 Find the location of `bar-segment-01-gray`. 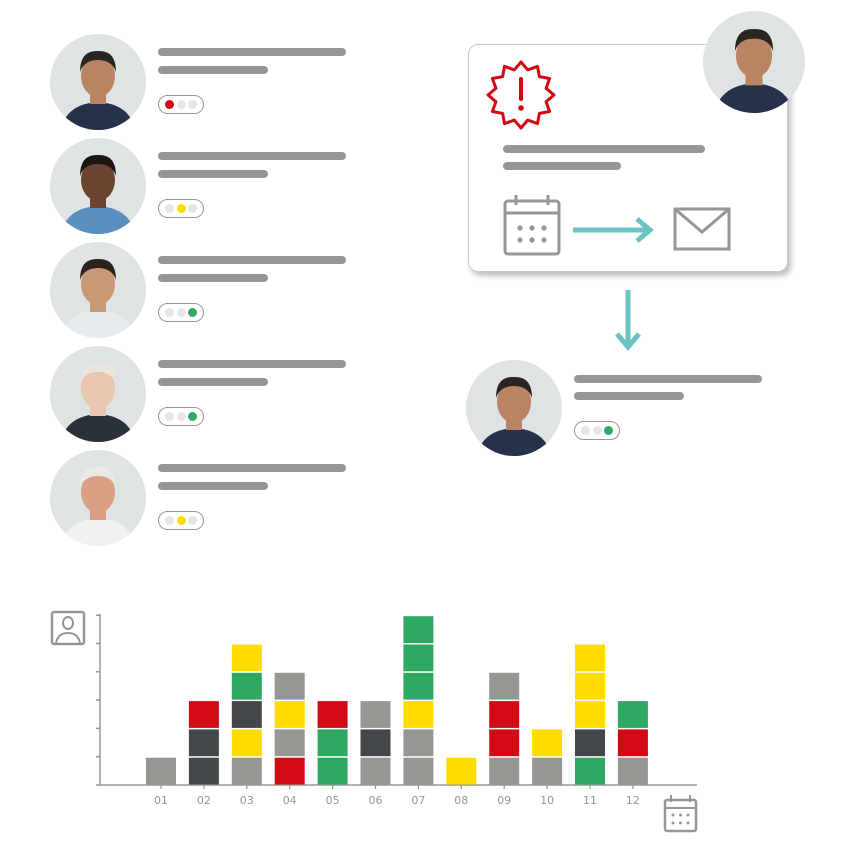

bar-segment-01-gray is located at coordinates (161, 771).